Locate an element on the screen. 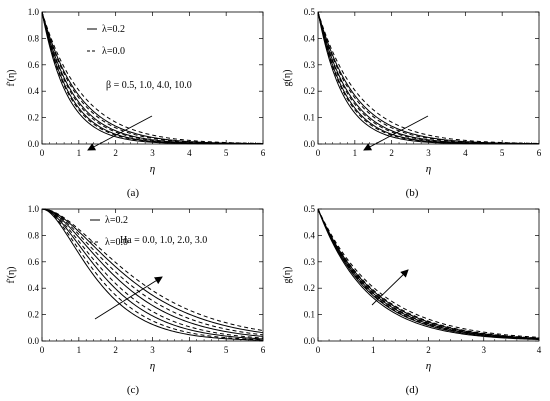 The width and height of the screenshot is (550, 401). panel-caption: (b) is located at coordinates (412, 193).